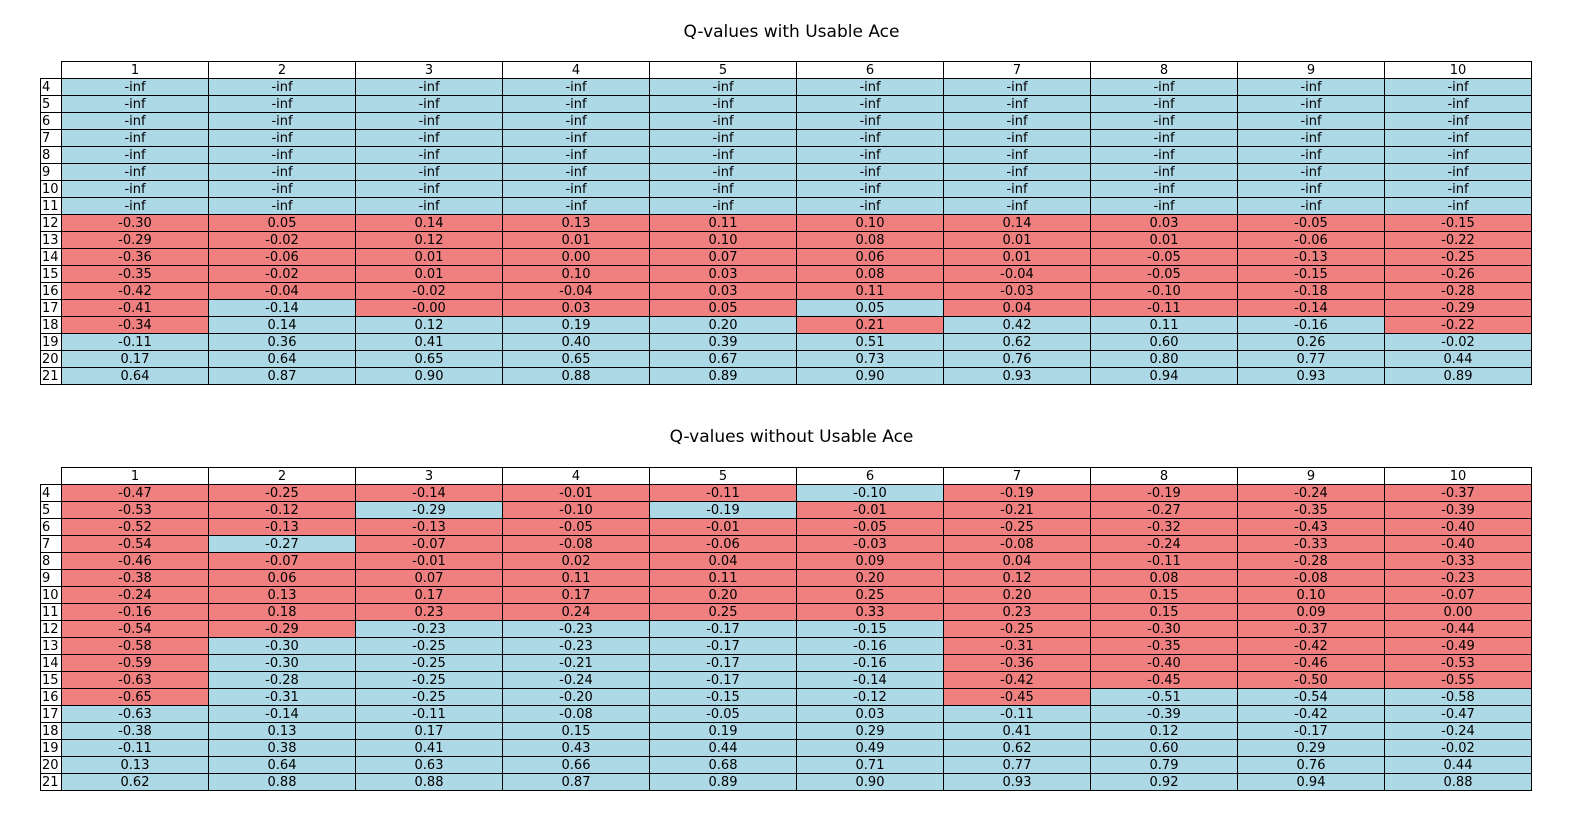  Describe the element at coordinates (1458, 544) in the screenshot. I see `q-value-cell: -0.40` at that location.